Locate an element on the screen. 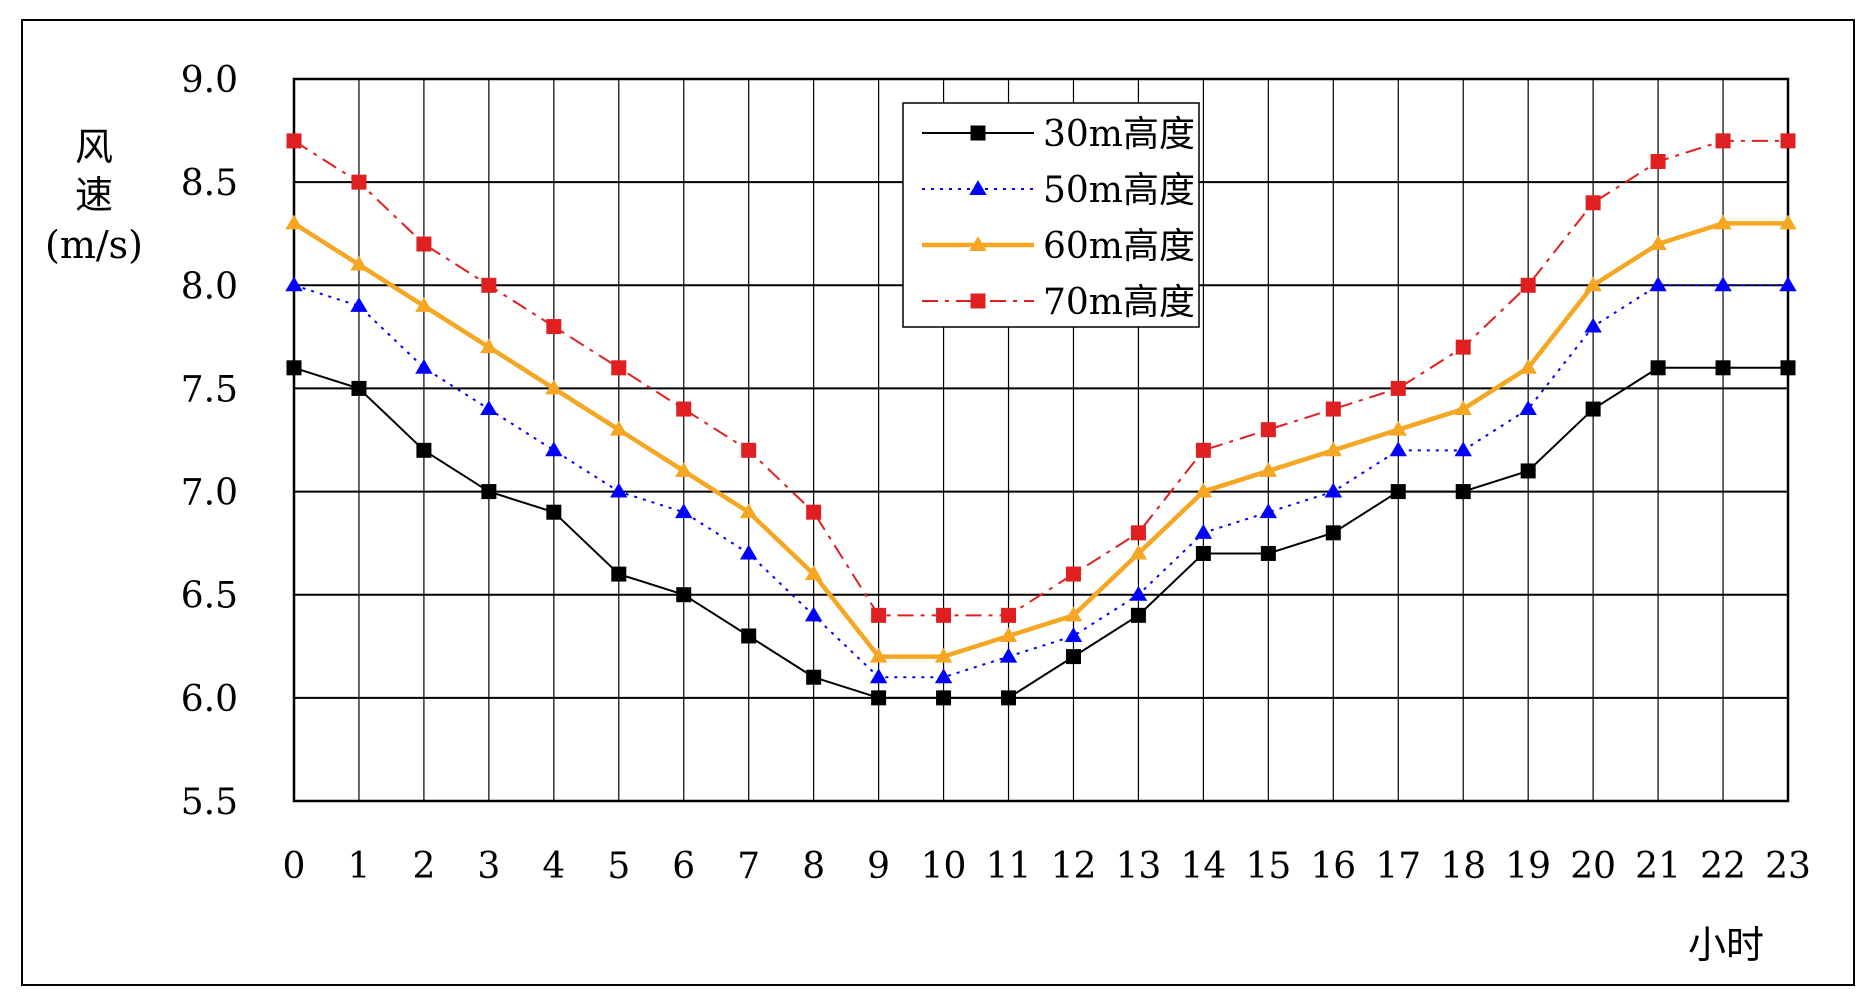 Image resolution: width=1876 pixels, height=1001 pixels. legend: 30m高度 50m高度 60m高度 70m高度 is located at coordinates (1051, 215).